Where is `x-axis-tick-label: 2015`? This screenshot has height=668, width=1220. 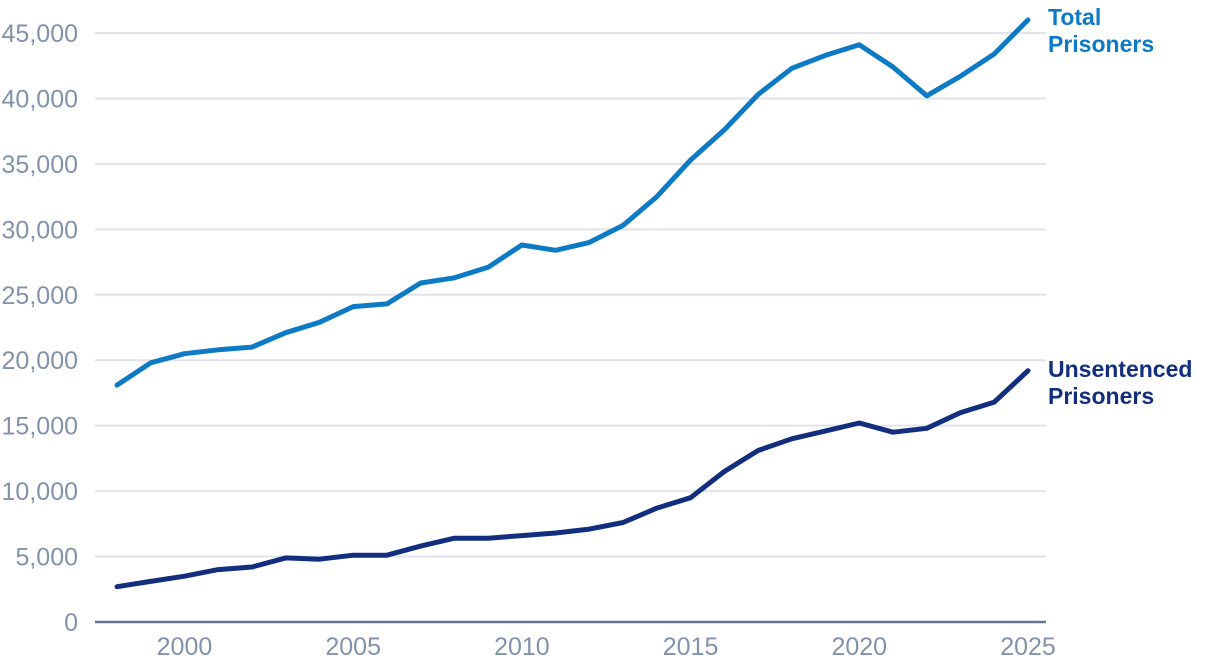
x-axis-tick-label: 2015 is located at coordinates (691, 647).